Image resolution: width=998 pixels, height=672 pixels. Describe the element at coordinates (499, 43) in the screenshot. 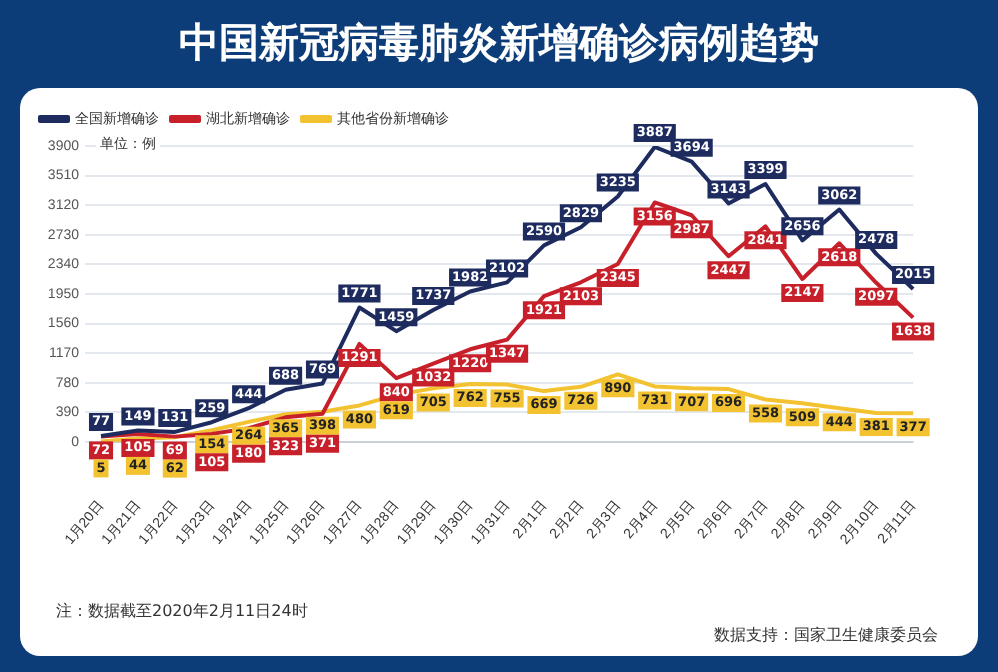

I see `chart-title: 中国新冠病毒肺炎新增确诊病例趋势` at that location.